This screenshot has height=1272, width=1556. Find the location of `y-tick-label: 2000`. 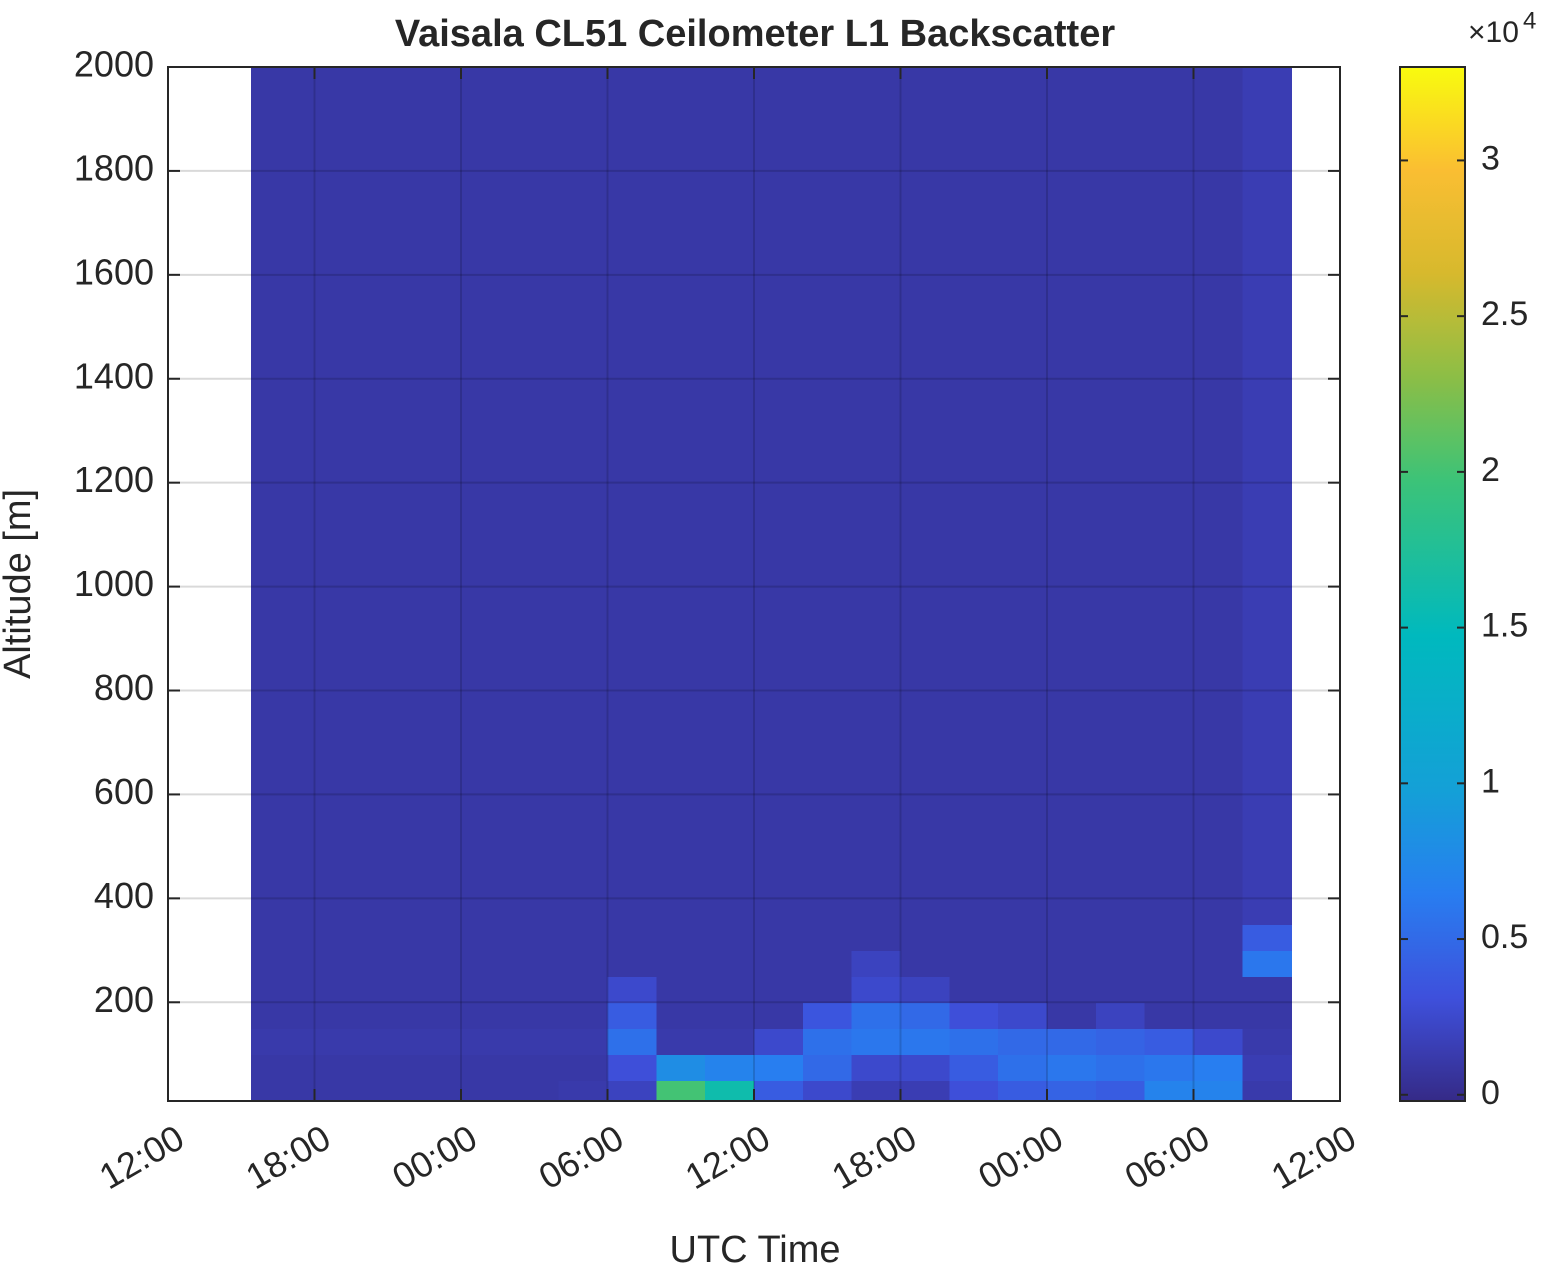

y-tick-label: 2000 is located at coordinates (114, 64).